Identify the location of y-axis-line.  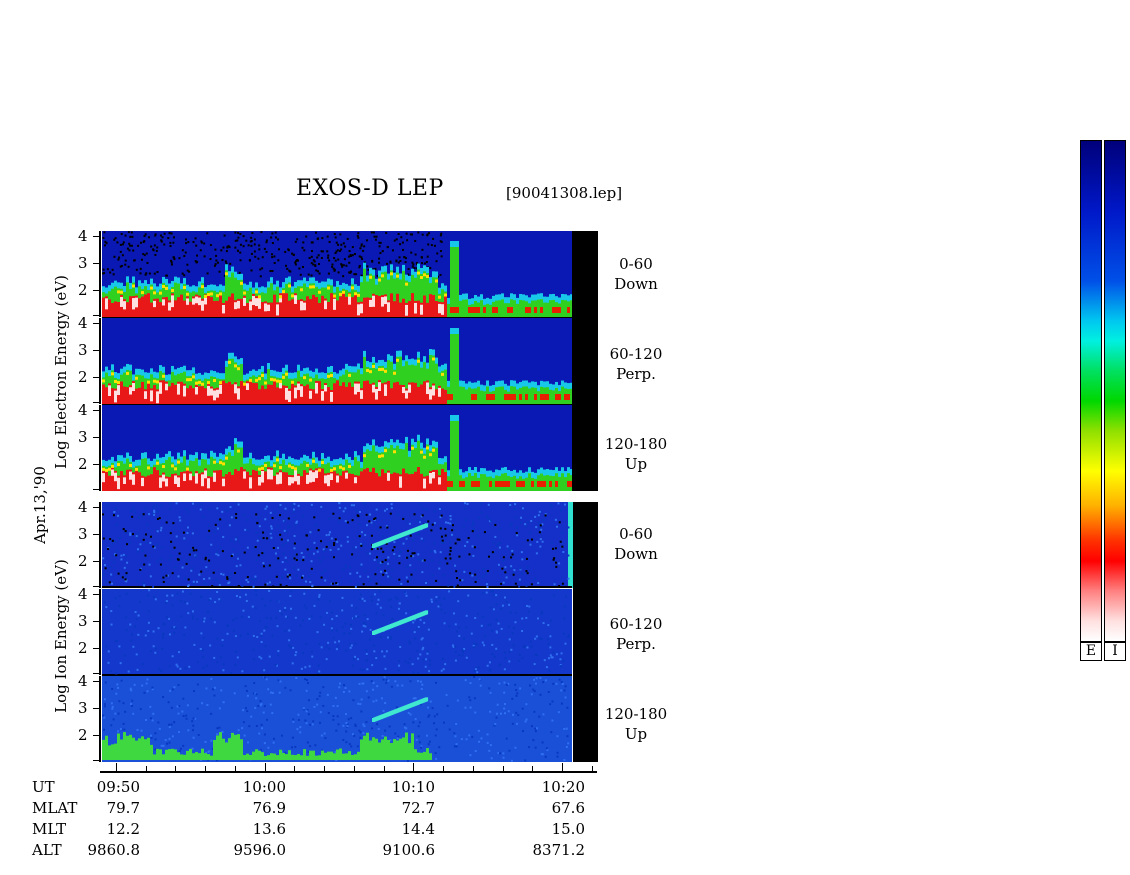
(100, 632).